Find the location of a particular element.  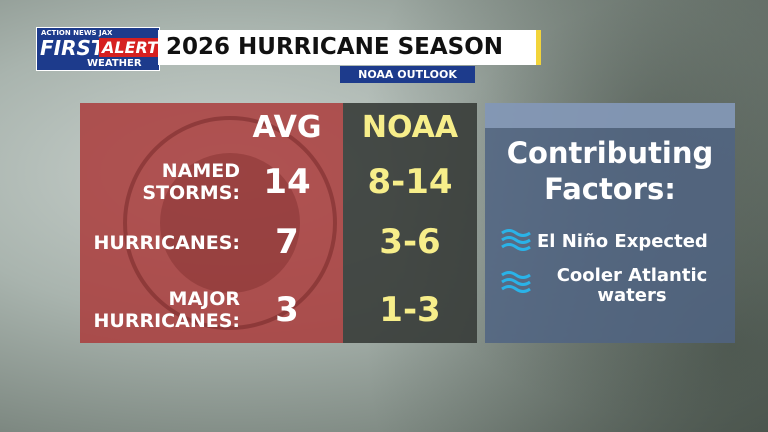

title: 2026 HURRICANE SEASON is located at coordinates (335, 47).